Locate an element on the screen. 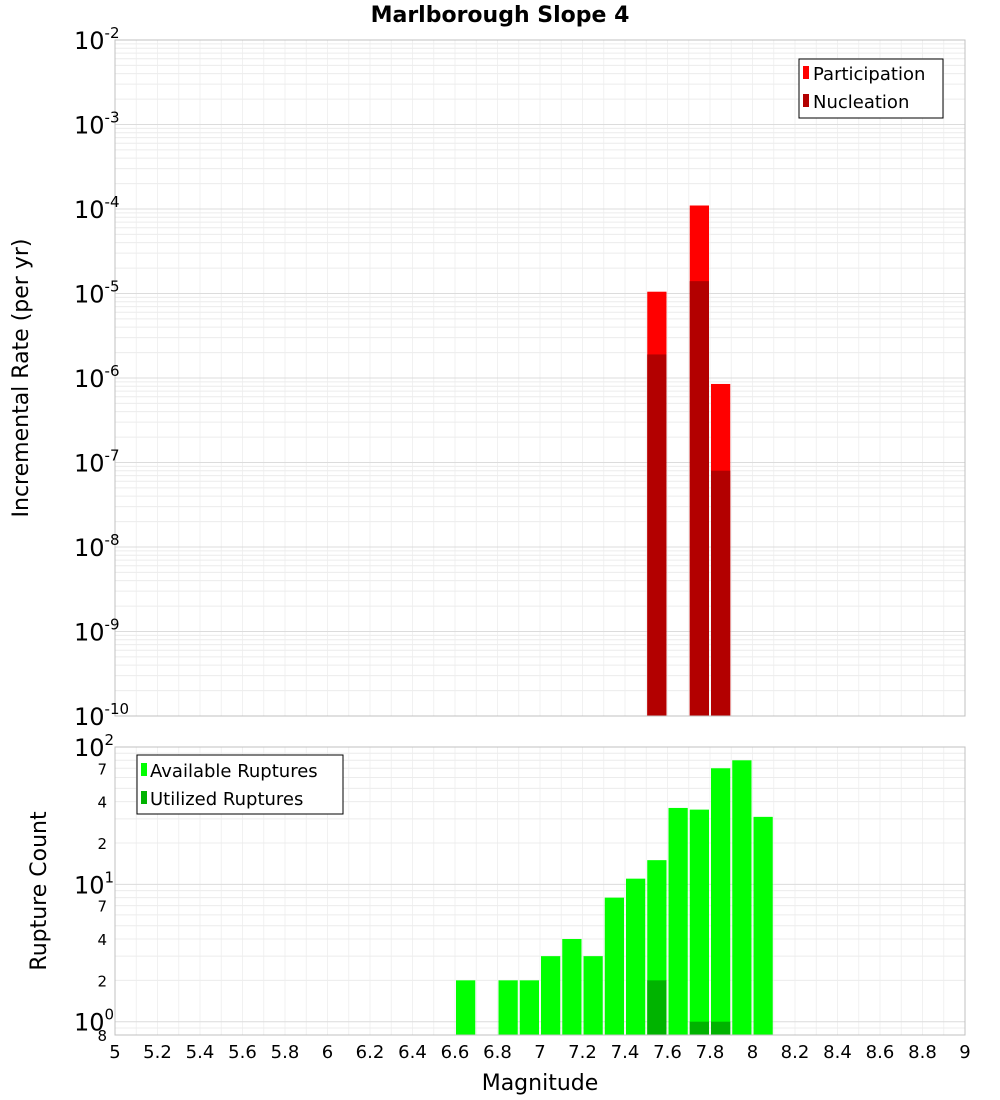  bar-available-ruptures-7.05 is located at coordinates (551, 995).